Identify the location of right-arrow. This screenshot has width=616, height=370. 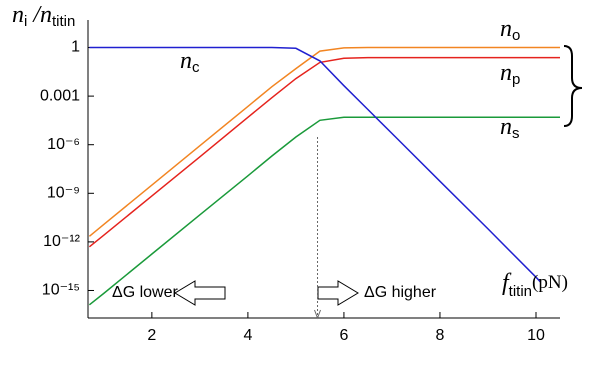
(338, 293).